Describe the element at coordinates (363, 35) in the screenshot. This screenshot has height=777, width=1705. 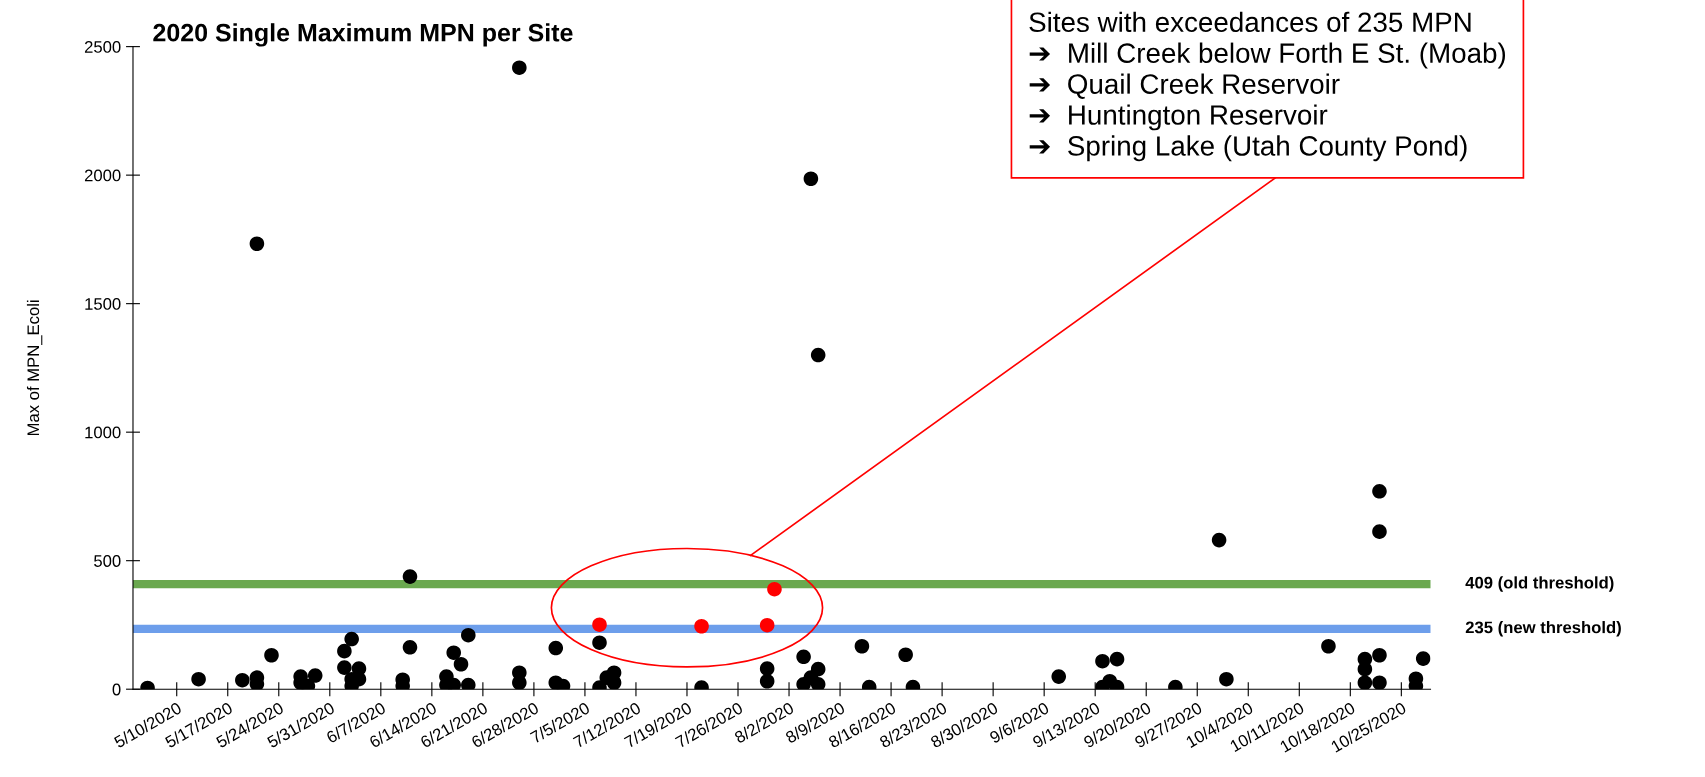
I see `chart-title: 2020 Single Maximum MPN per Site` at that location.